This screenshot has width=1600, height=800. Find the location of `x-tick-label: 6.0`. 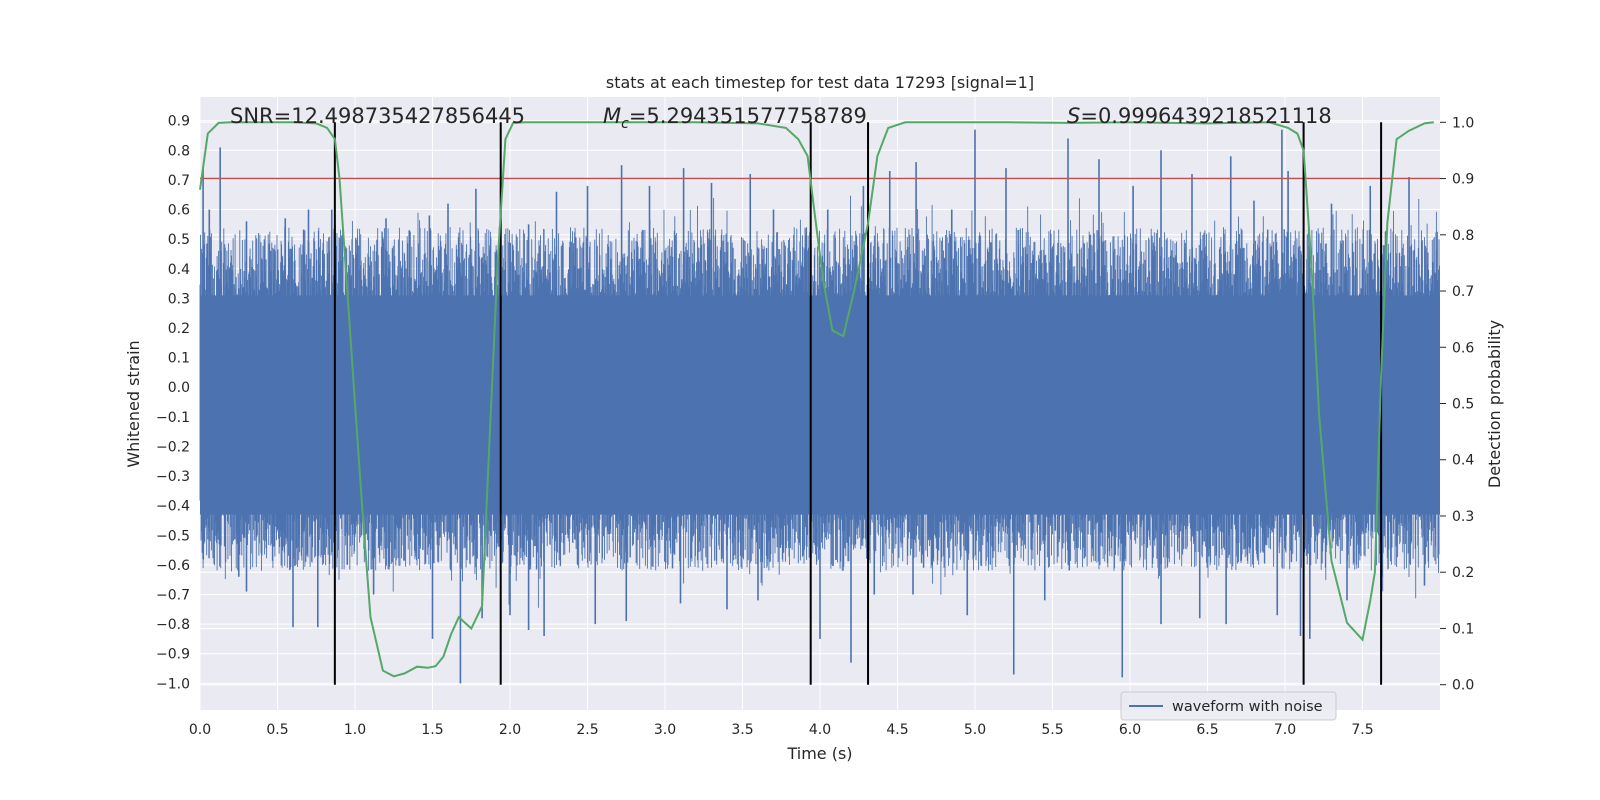

x-tick-label: 6.0 is located at coordinates (1130, 730).